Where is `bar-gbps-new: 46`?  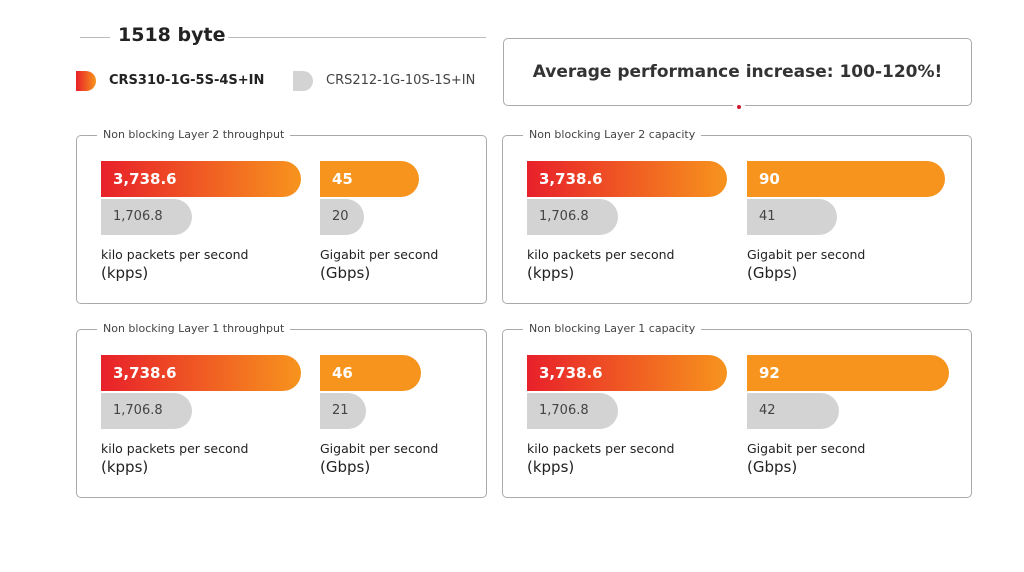 bar-gbps-new: 46 is located at coordinates (371, 373).